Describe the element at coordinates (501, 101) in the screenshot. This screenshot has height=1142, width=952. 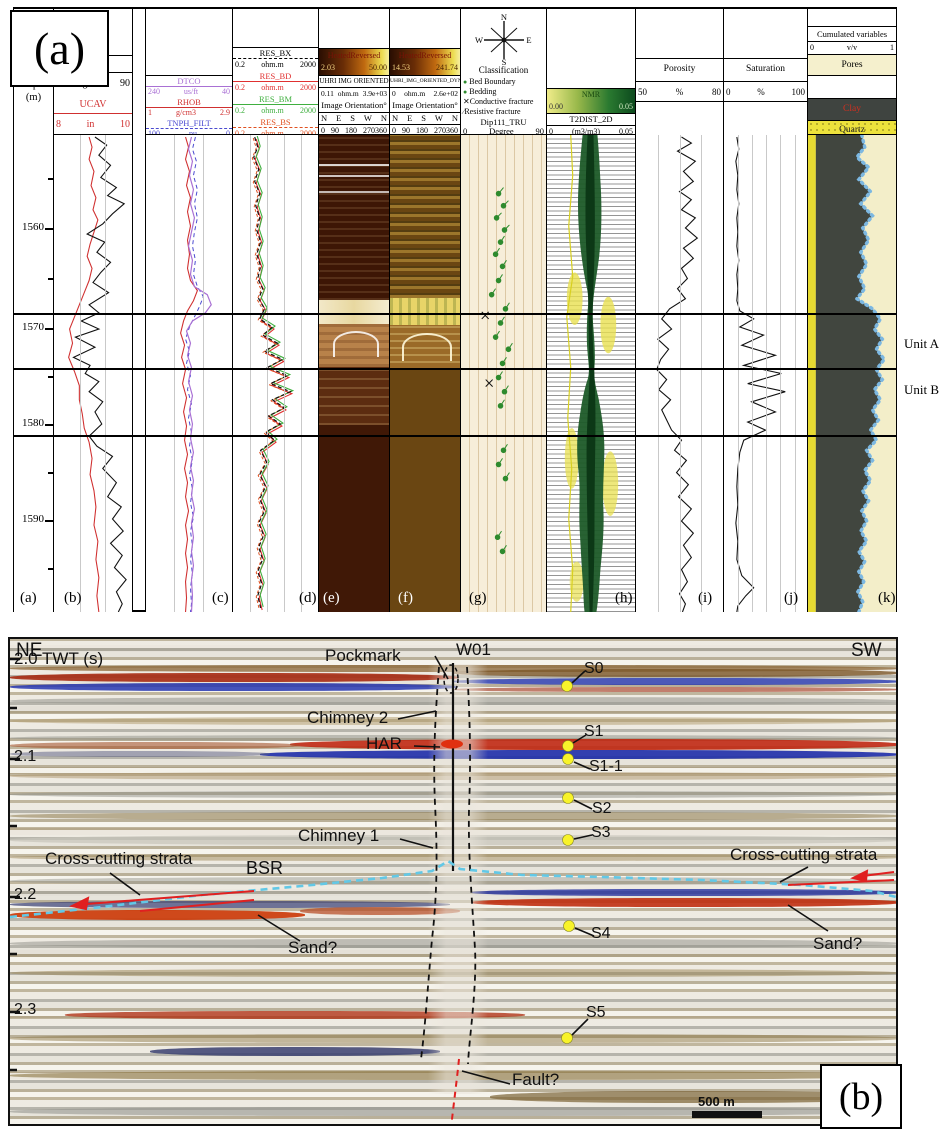
I see `legend-label: Conductive fracture` at that location.